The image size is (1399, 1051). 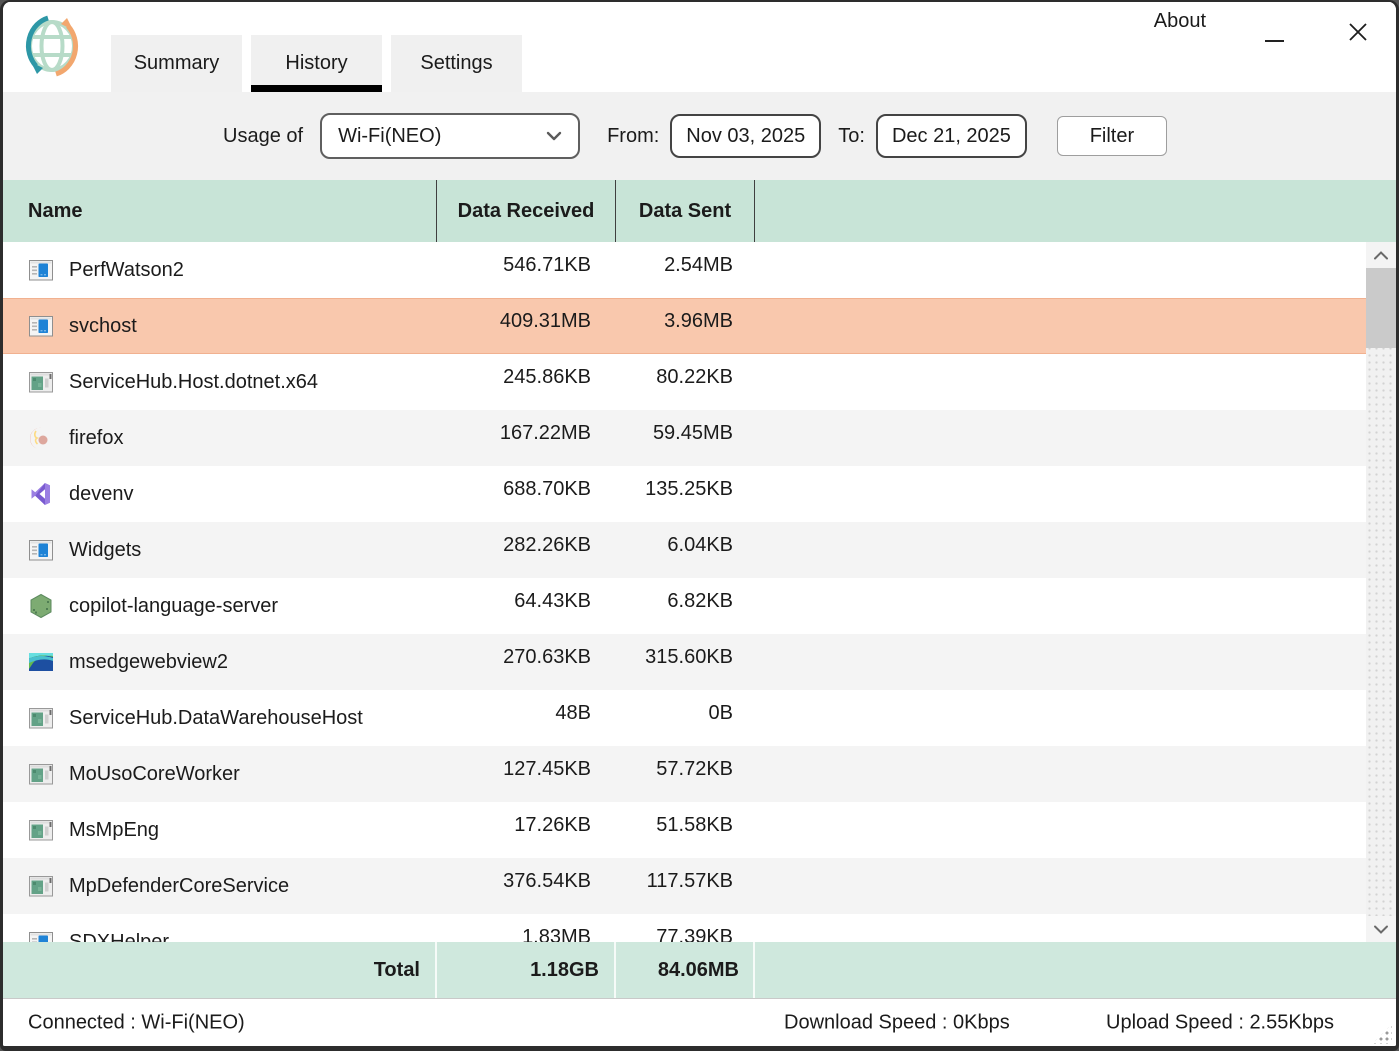 What do you see at coordinates (700, 544) in the screenshot?
I see `data-sent-cell: 6.04KB` at bounding box center [700, 544].